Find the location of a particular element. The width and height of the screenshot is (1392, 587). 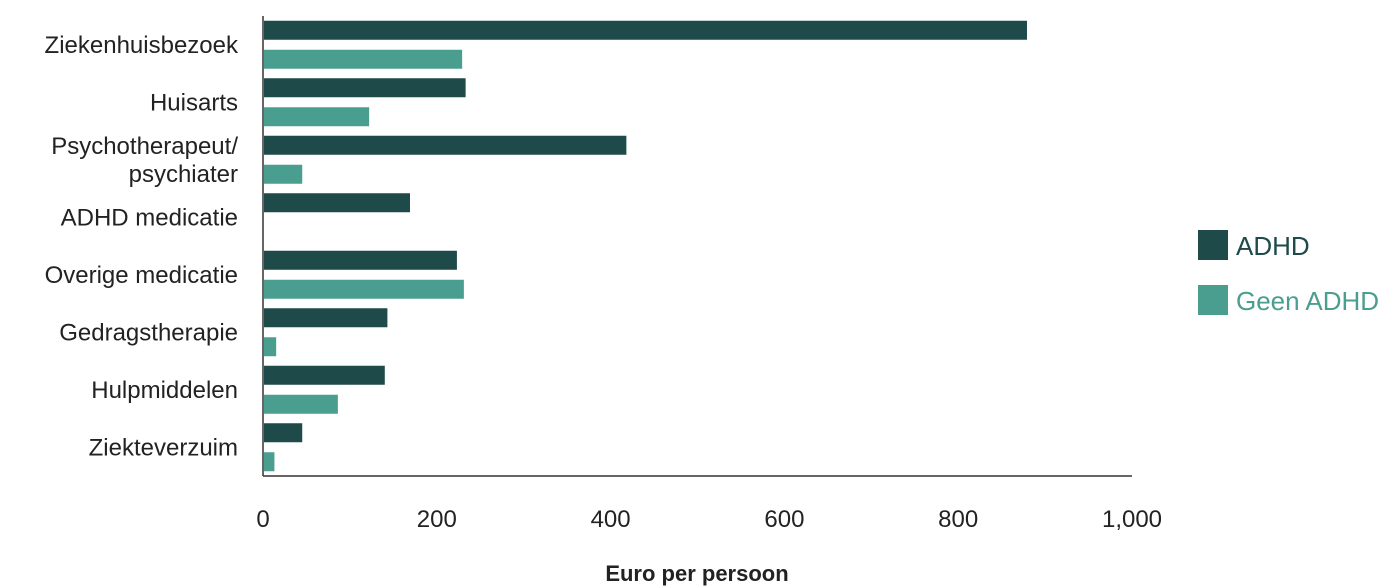

category-label: Hulpmiddelen is located at coordinates (164, 390).